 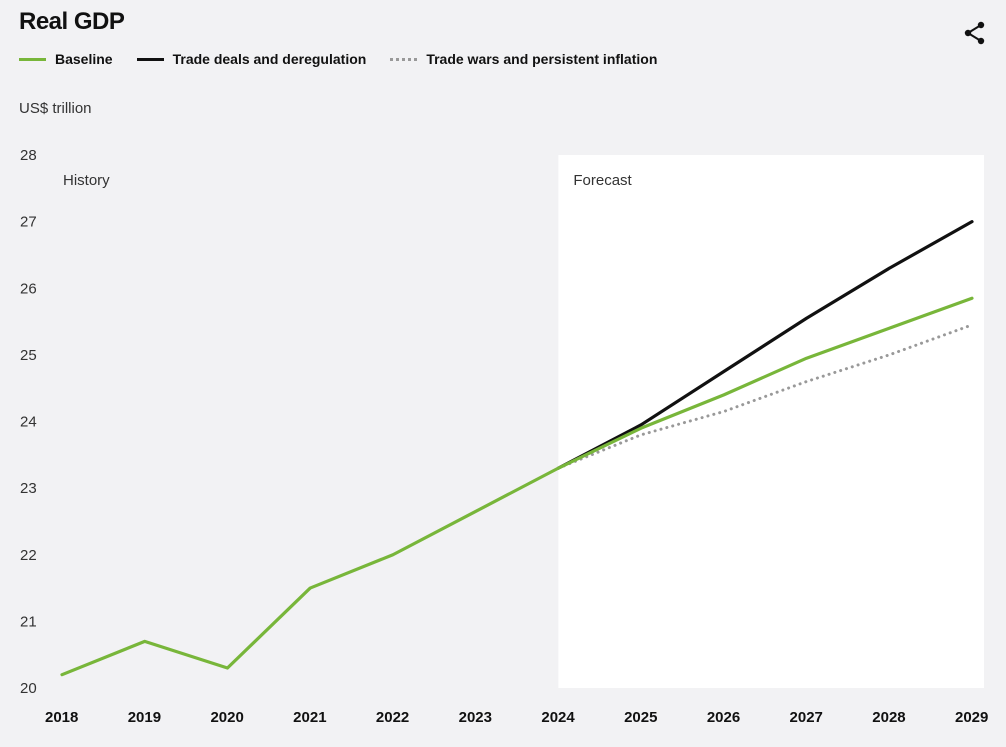 What do you see at coordinates (150, 59) in the screenshot?
I see `legend-swatch-trade-deals` at bounding box center [150, 59].